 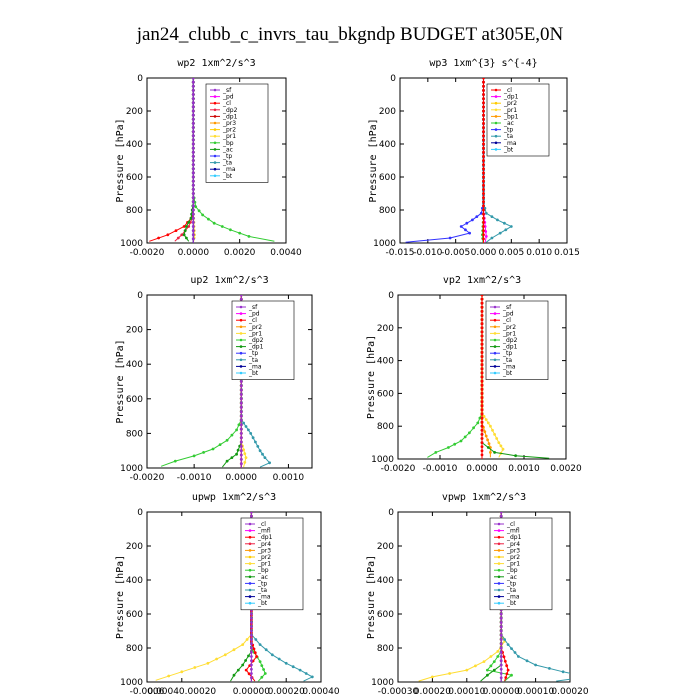 I want to click on series-line, so click(x=171, y=160).